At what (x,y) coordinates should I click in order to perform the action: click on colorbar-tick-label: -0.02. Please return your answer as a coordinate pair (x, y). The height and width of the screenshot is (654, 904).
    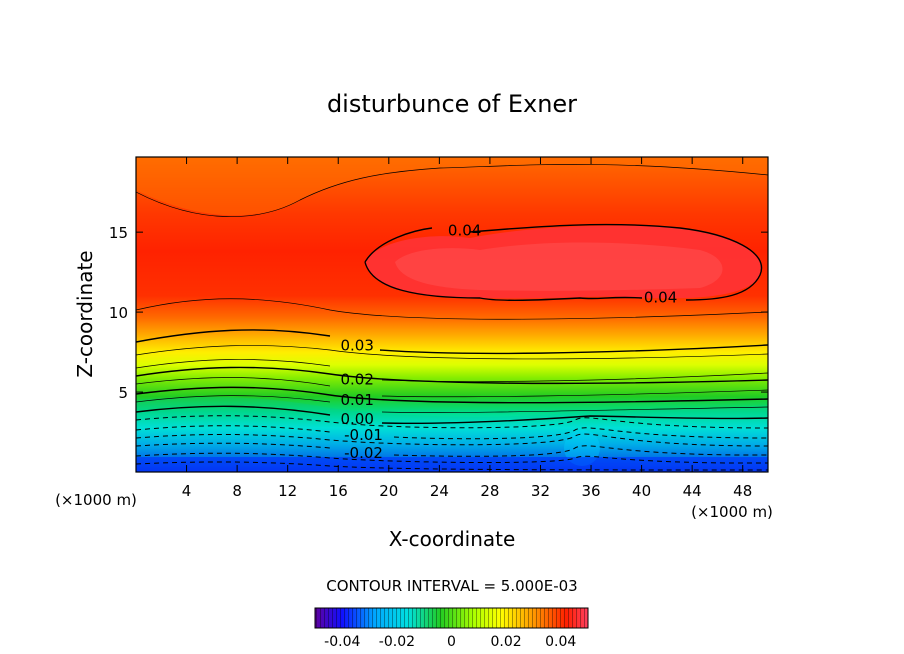
    Looking at the image, I should click on (397, 642).